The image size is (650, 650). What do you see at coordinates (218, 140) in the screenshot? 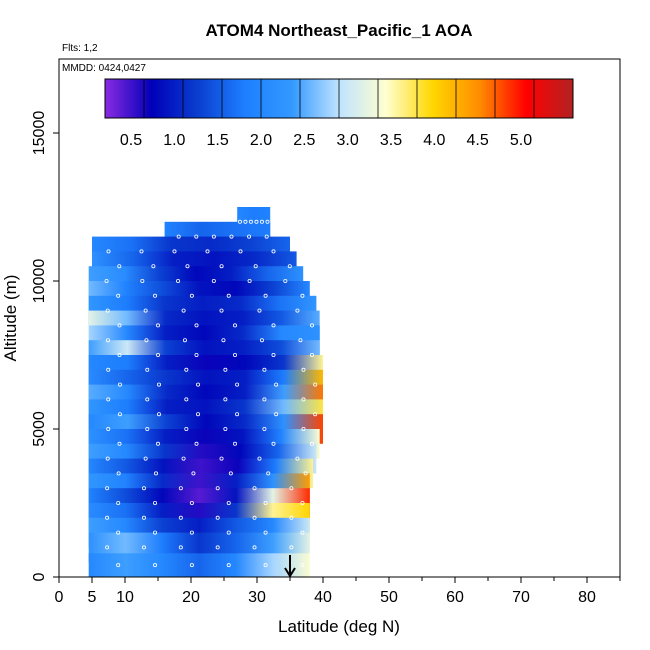
I see `colorbar-tick-label: 1.5` at bounding box center [218, 140].